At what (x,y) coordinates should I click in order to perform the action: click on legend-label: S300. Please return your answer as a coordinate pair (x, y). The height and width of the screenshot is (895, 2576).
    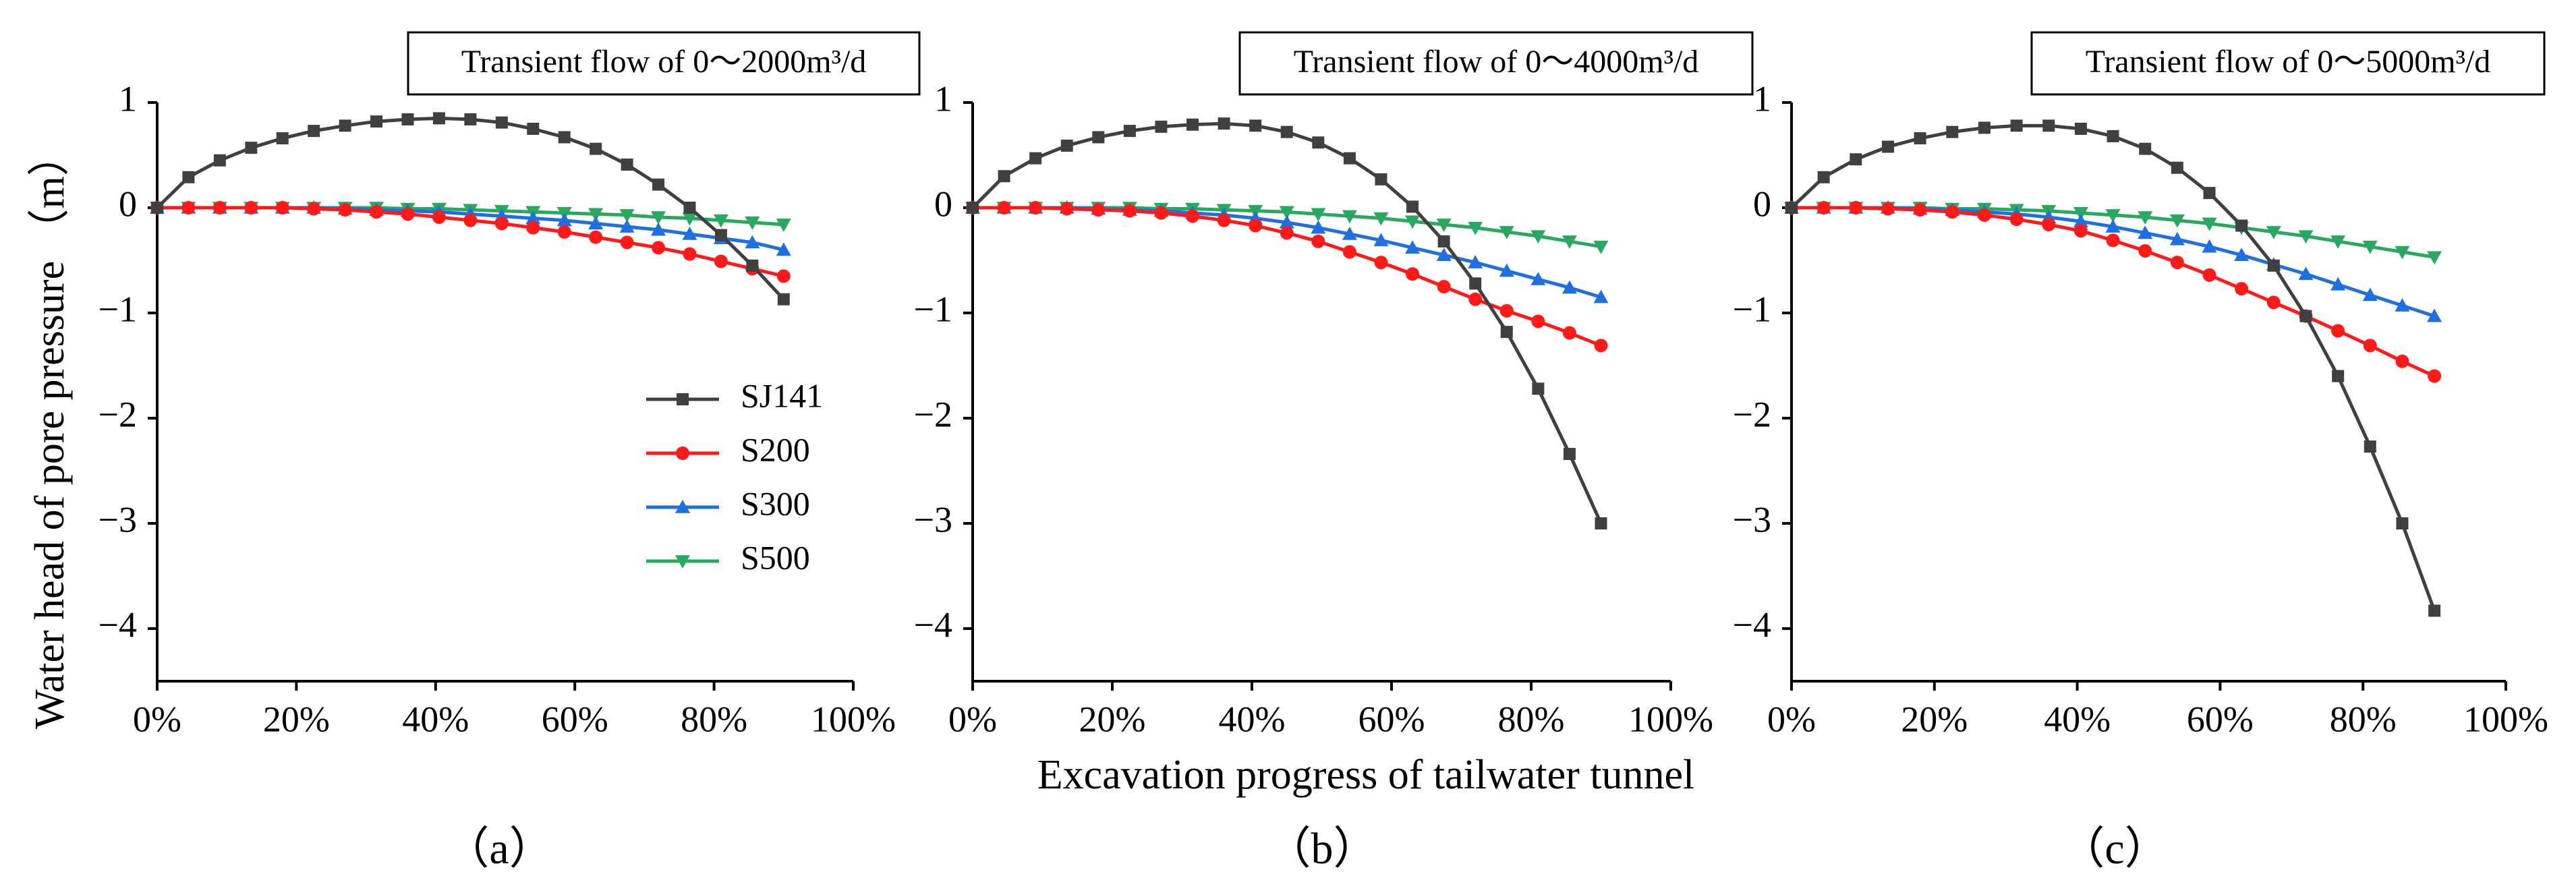
    Looking at the image, I should click on (775, 503).